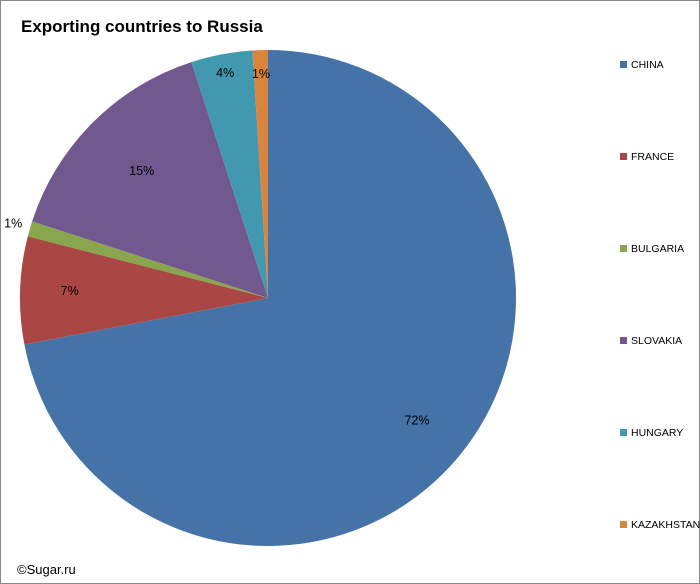 The height and width of the screenshot is (584, 700). I want to click on slice-slovakia, so click(150, 180).